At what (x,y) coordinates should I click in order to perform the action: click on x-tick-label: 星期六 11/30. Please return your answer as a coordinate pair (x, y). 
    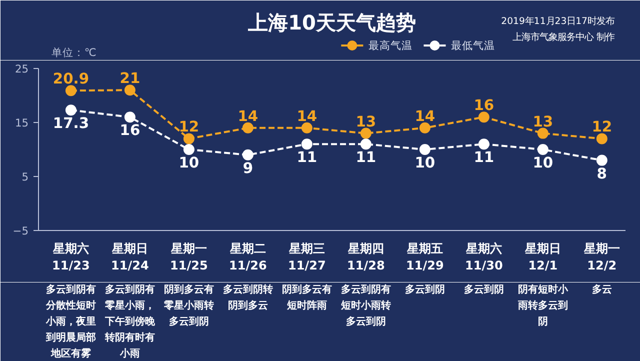
    Looking at the image, I should click on (483, 257).